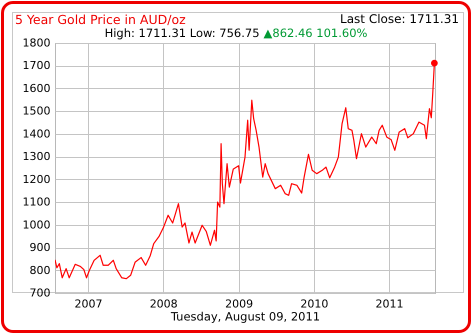  I want to click on y-tick-label: 1000, so click(36, 225).